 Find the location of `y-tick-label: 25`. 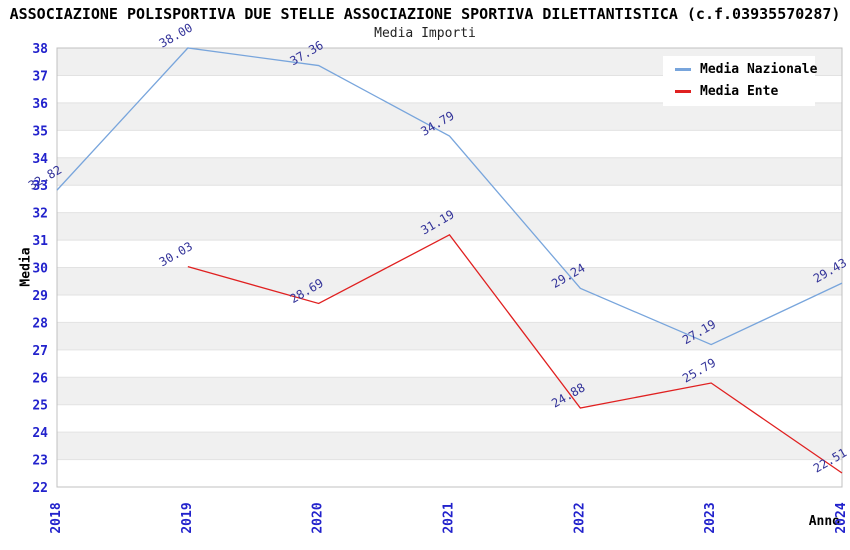

y-tick-label: 25 is located at coordinates (40, 406).